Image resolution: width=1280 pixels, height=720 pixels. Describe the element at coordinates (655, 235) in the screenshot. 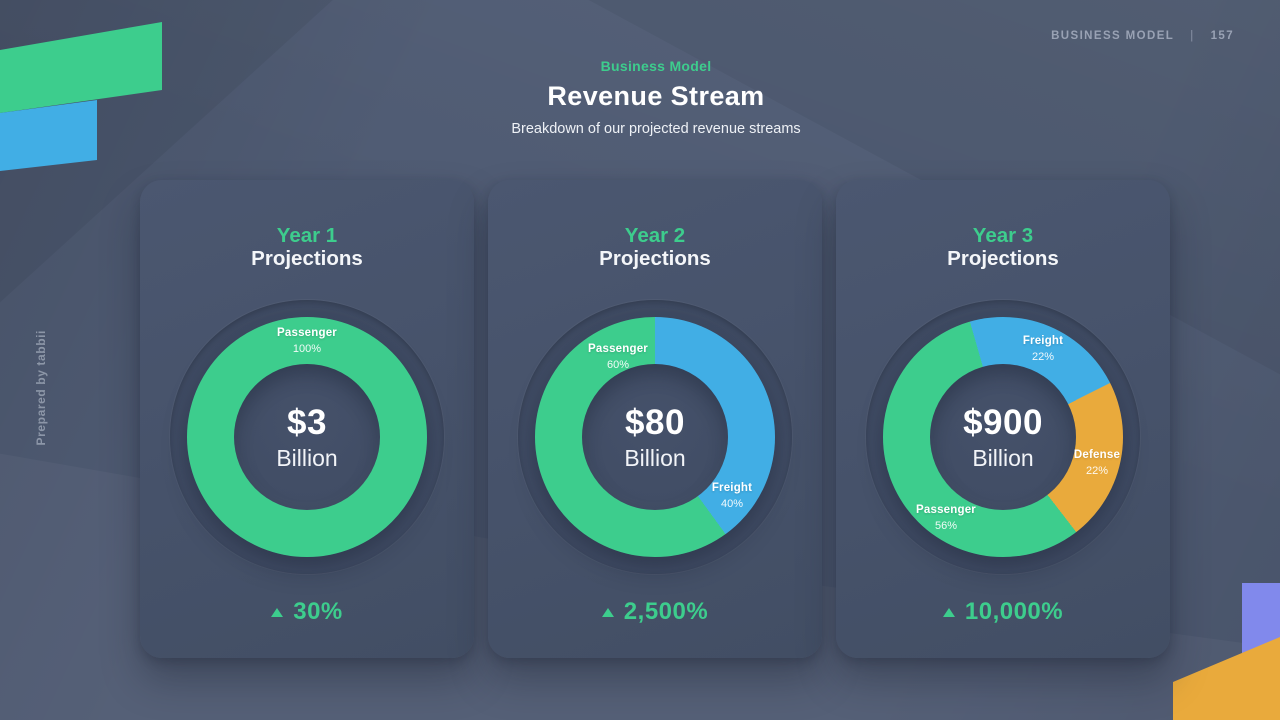

I see `year-label: Year 2` at that location.